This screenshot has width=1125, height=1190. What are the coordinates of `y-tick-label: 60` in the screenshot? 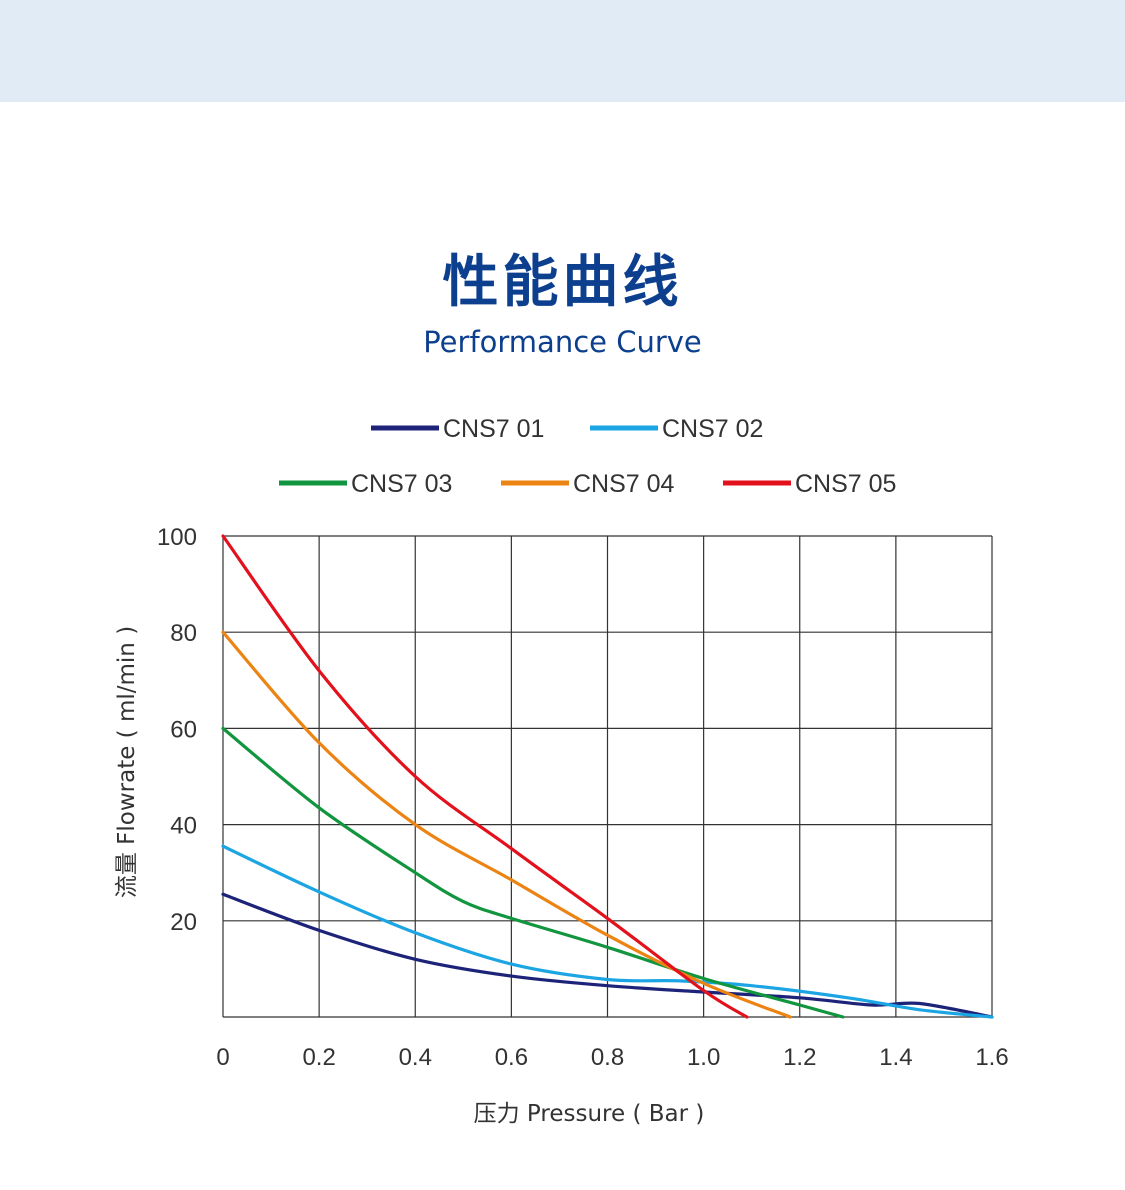 It's located at (183, 729).